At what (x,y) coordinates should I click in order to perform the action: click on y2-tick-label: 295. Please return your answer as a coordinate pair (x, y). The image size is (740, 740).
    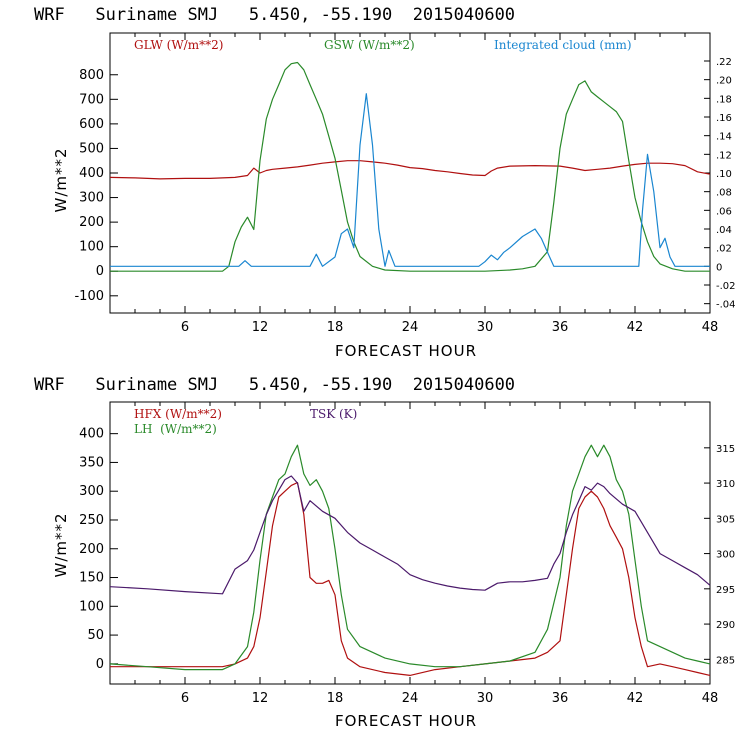
    Looking at the image, I should click on (725, 590).